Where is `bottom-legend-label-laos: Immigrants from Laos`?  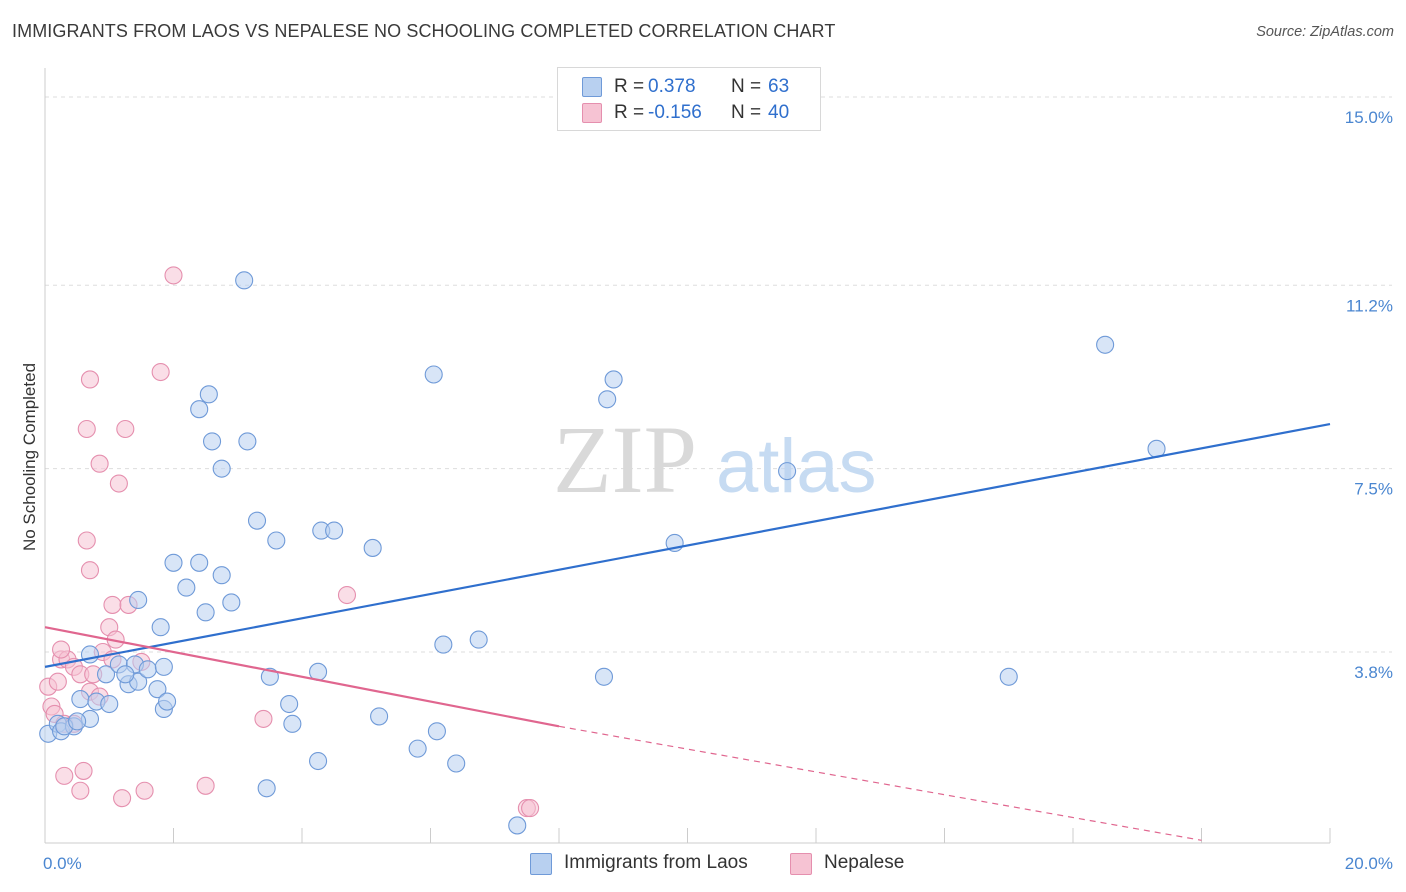
bottom-legend-label-laos: Immigrants from Laos is located at coordinates (656, 862).